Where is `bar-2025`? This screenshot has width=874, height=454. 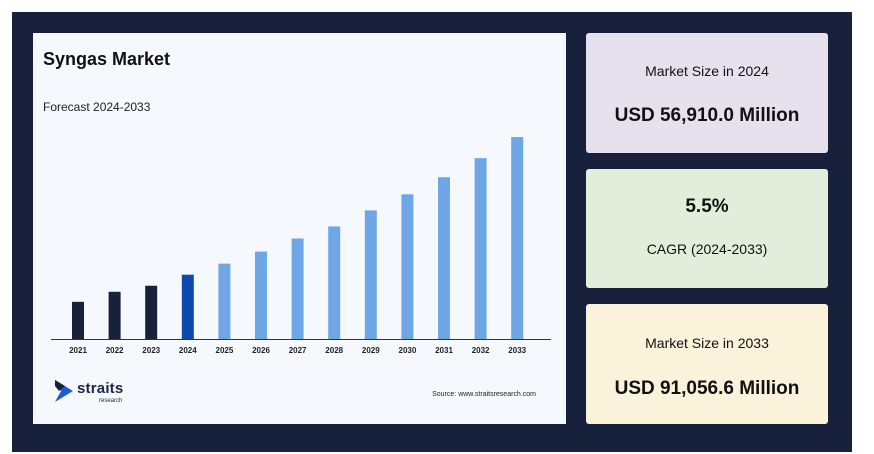 bar-2025 is located at coordinates (224, 301).